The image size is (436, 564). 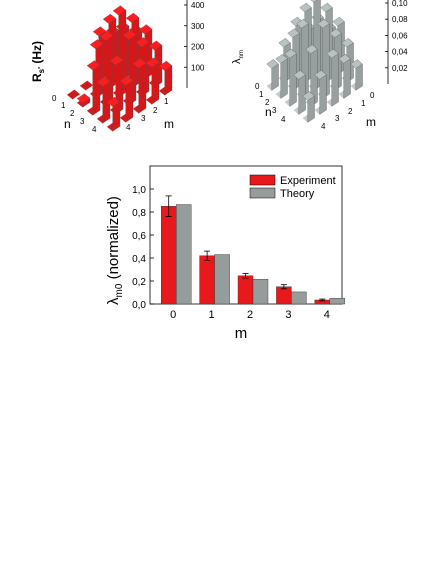 What do you see at coordinates (261, 94) in the screenshot?
I see `lambda-n-tick: 1` at bounding box center [261, 94].